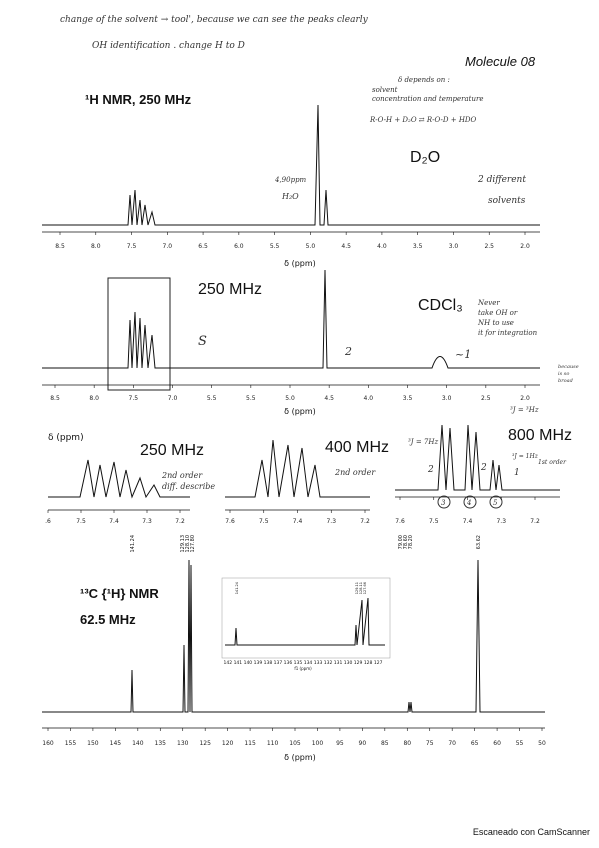 The height and width of the screenshot is (848, 599). What do you see at coordinates (329, 398) in the screenshot?
I see `tick-label: 4.5` at bounding box center [329, 398].